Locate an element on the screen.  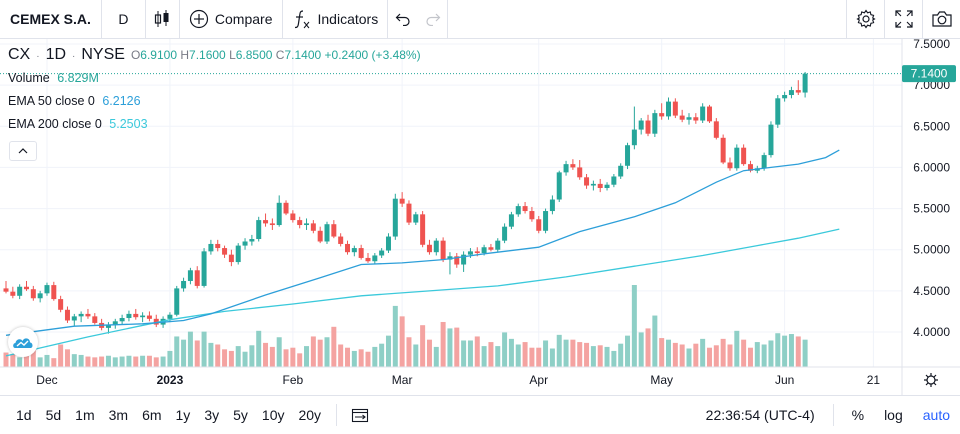
undo-icon is located at coordinates (402, 19).